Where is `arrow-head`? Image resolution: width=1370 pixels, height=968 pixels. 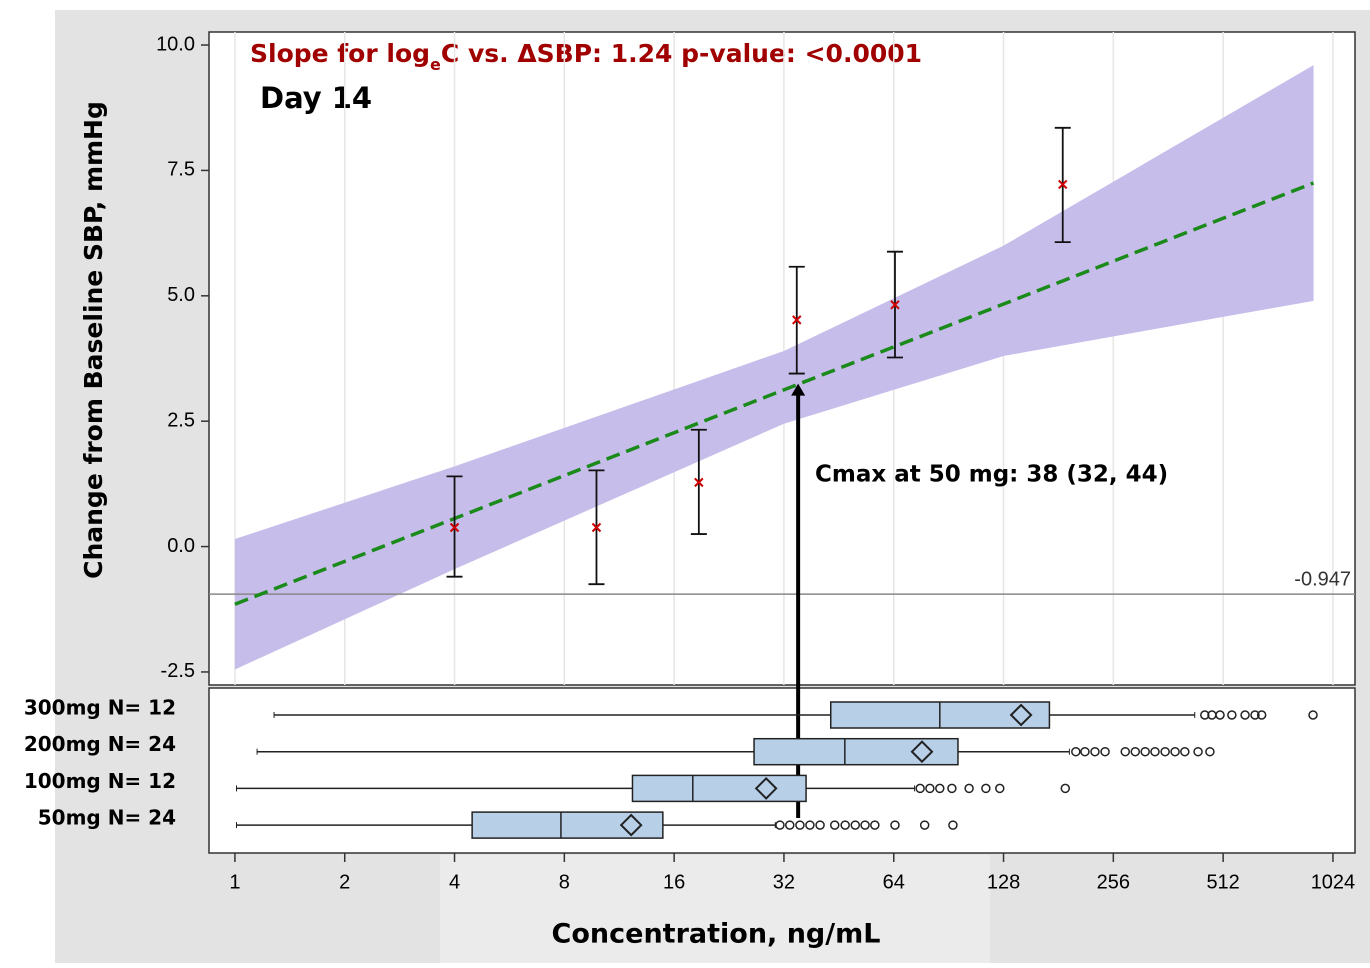
arrow-head is located at coordinates (798, 389).